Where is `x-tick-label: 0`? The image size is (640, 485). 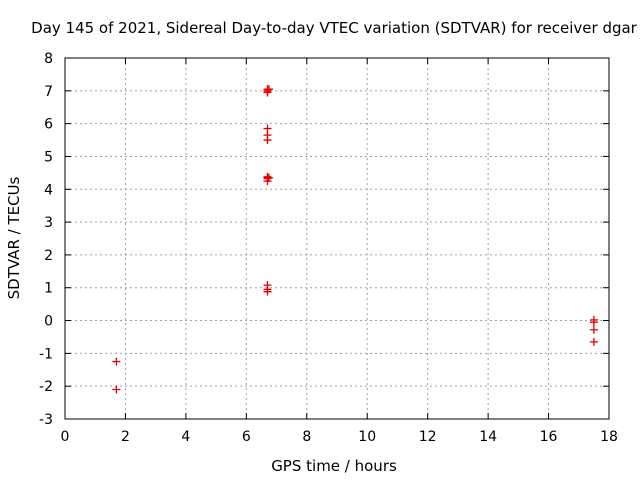
x-tick-label: 0 is located at coordinates (65, 437).